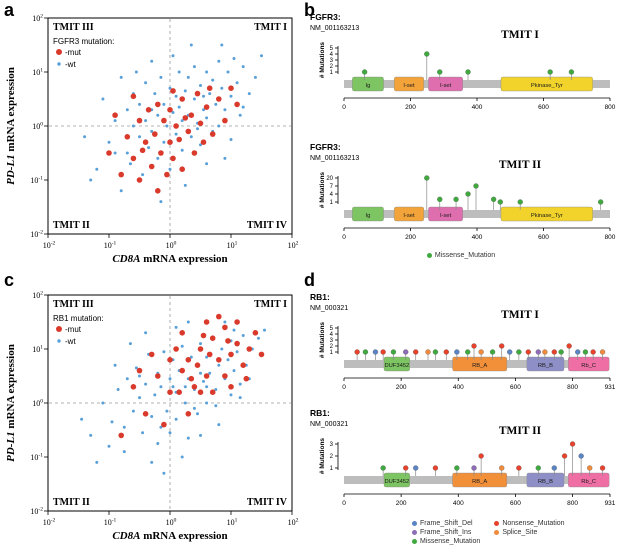 Image resolution: width=622 pixels, height=555 pixels. I want to click on legend-item: Missense_Mutation, so click(446, 541).